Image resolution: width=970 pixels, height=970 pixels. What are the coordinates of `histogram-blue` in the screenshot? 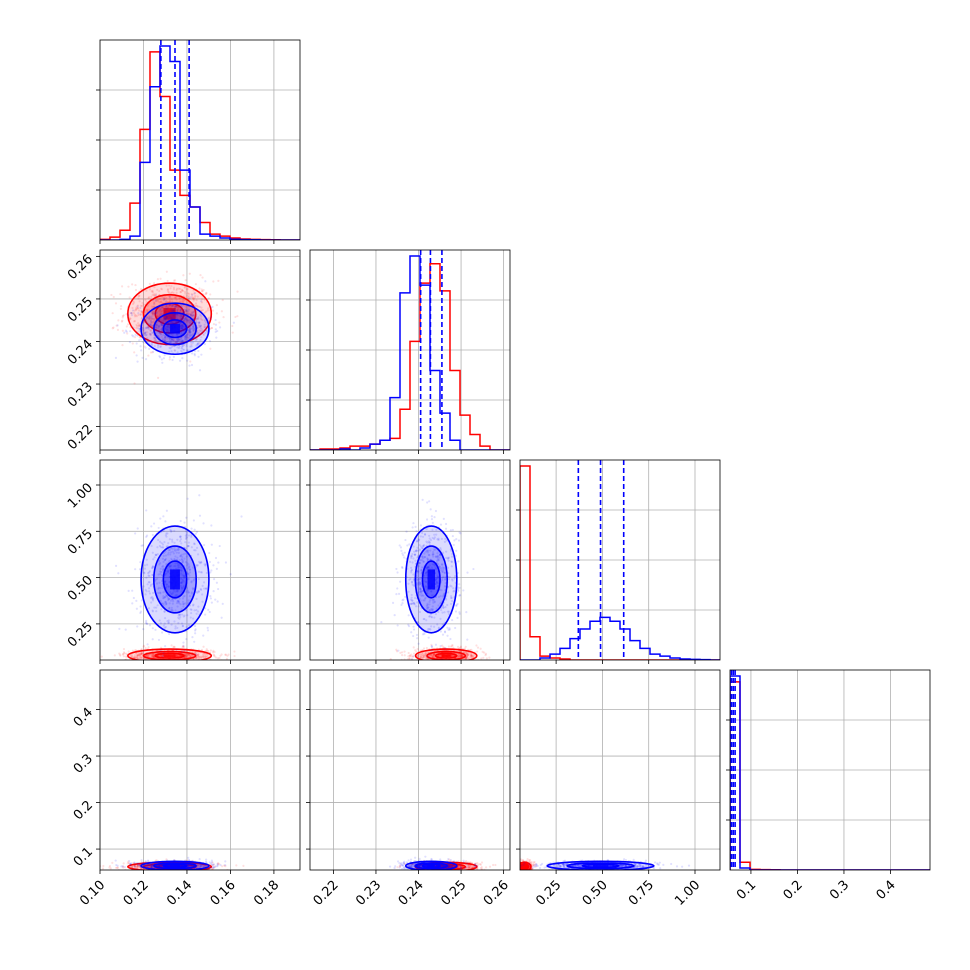 It's located at (620, 638).